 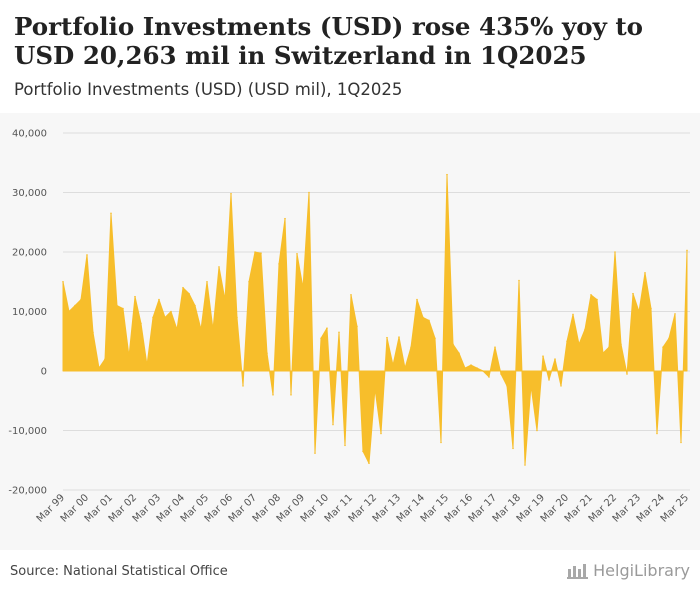 I want to click on library-icon, so click(x=578, y=571).